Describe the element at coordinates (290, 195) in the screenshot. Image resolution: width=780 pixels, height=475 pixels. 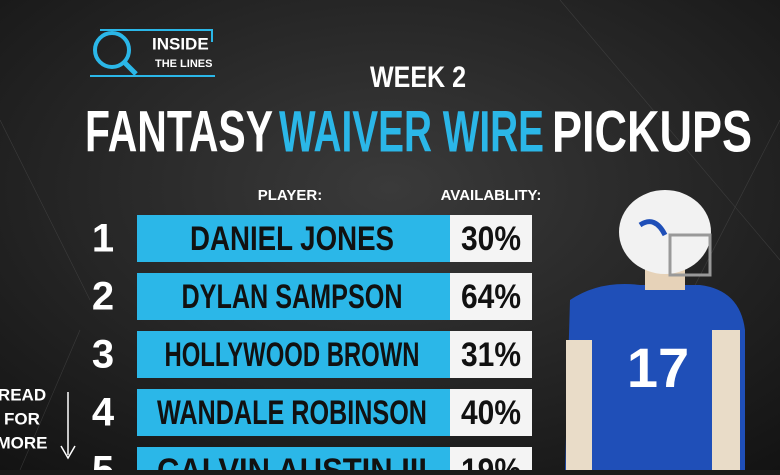
I see `column-header: PLAYER:` at that location.